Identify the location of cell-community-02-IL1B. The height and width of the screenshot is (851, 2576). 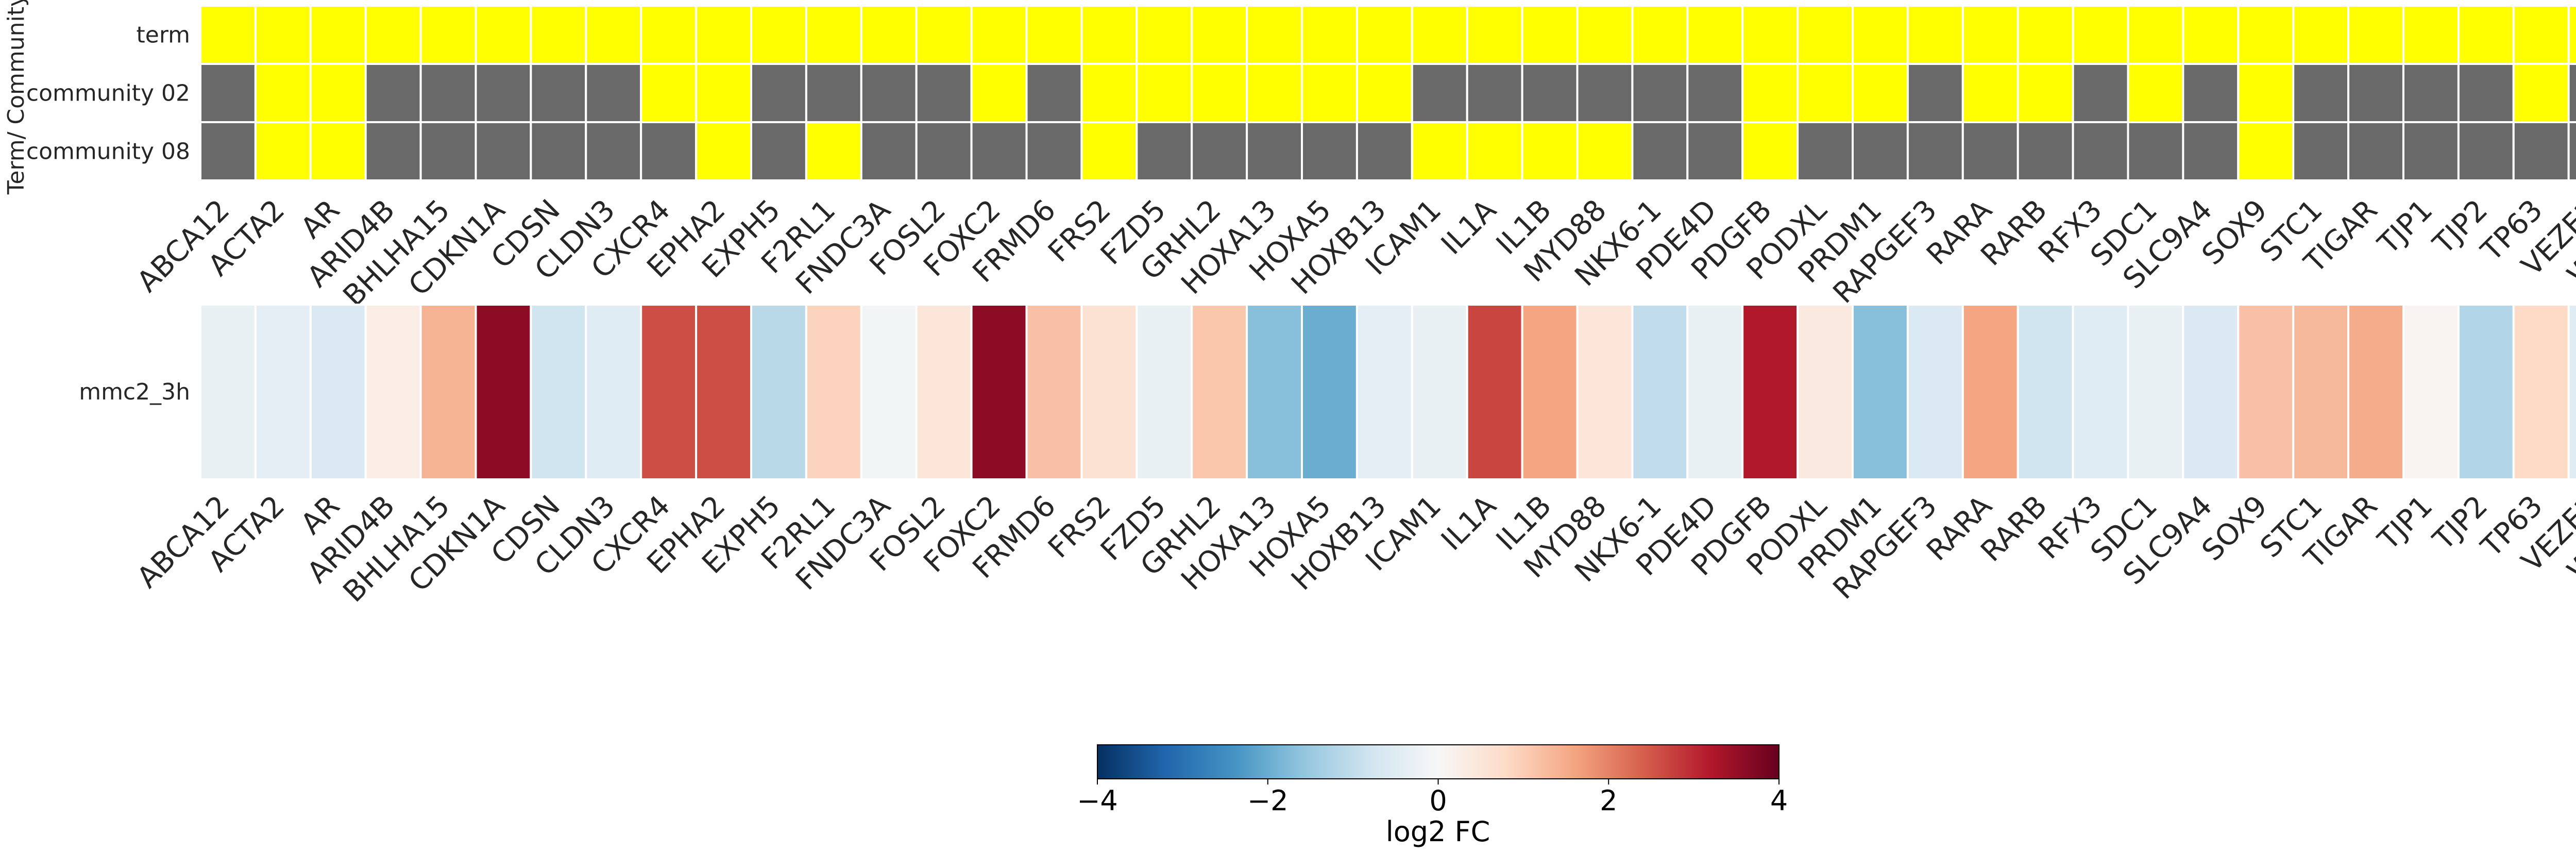
(1550, 93).